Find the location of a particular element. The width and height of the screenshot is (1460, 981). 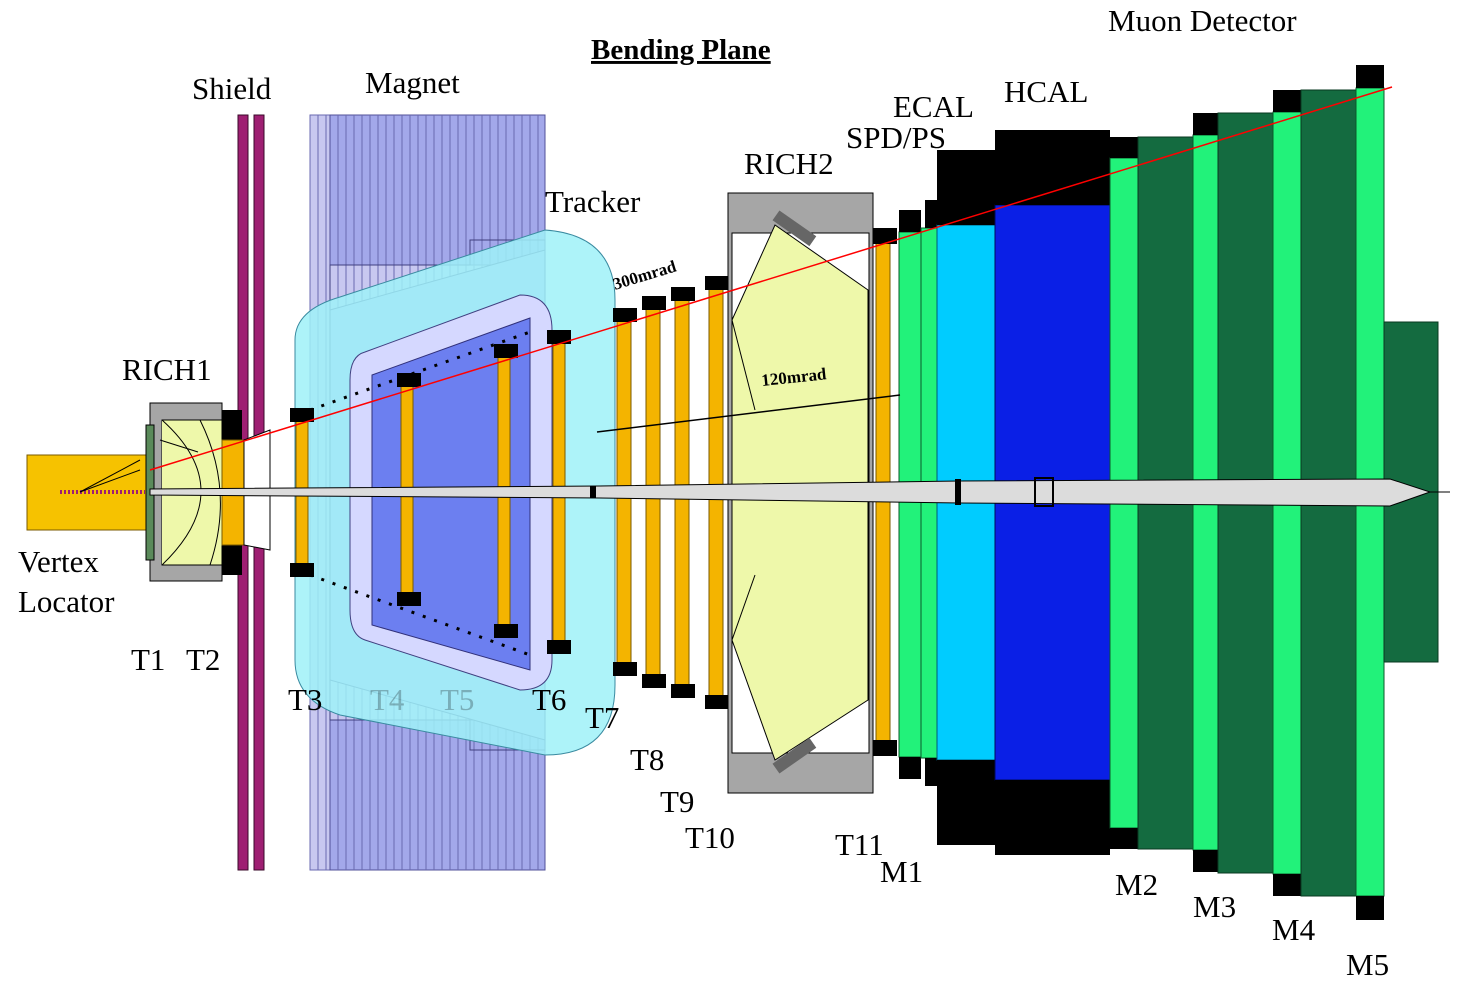

label-m4: M4 is located at coordinates (1294, 929).